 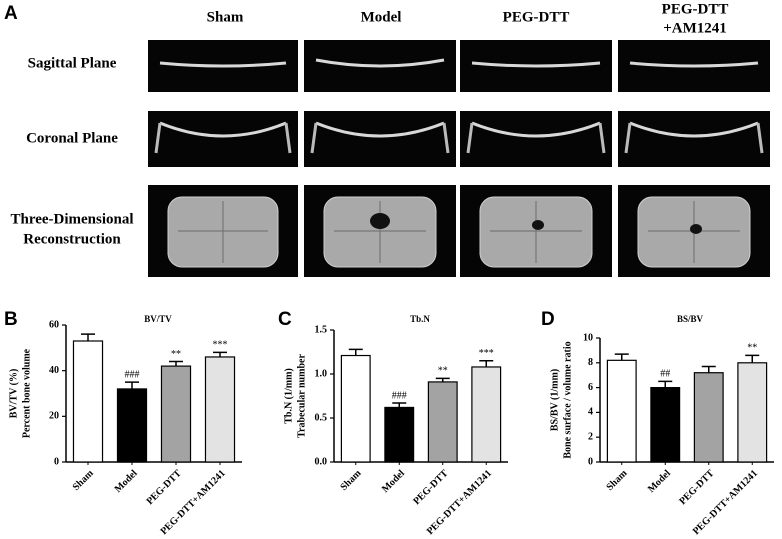 I want to click on y-tick-label: 20, so click(x=54, y=416).